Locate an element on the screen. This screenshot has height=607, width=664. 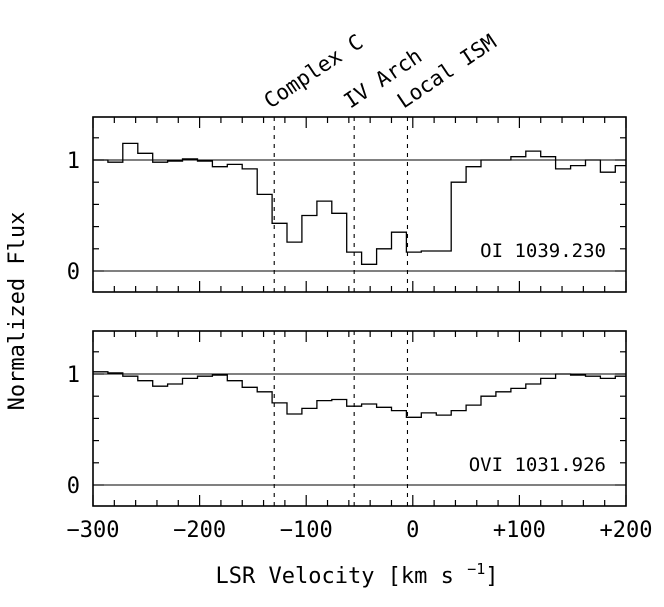
x-tick-label: −200 is located at coordinates (199, 530).